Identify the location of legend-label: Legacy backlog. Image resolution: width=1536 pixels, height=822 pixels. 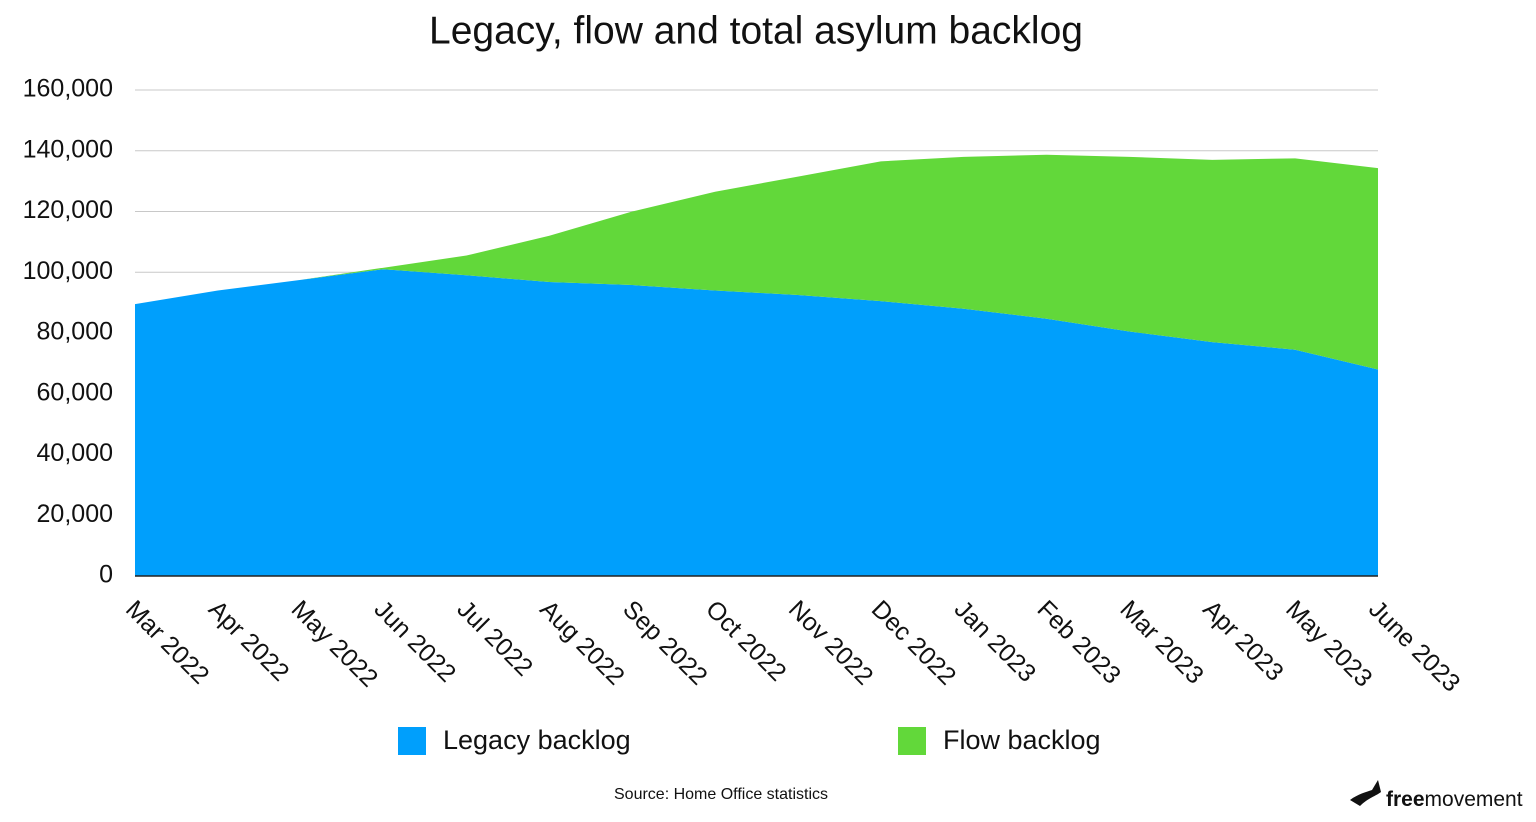
(537, 740).